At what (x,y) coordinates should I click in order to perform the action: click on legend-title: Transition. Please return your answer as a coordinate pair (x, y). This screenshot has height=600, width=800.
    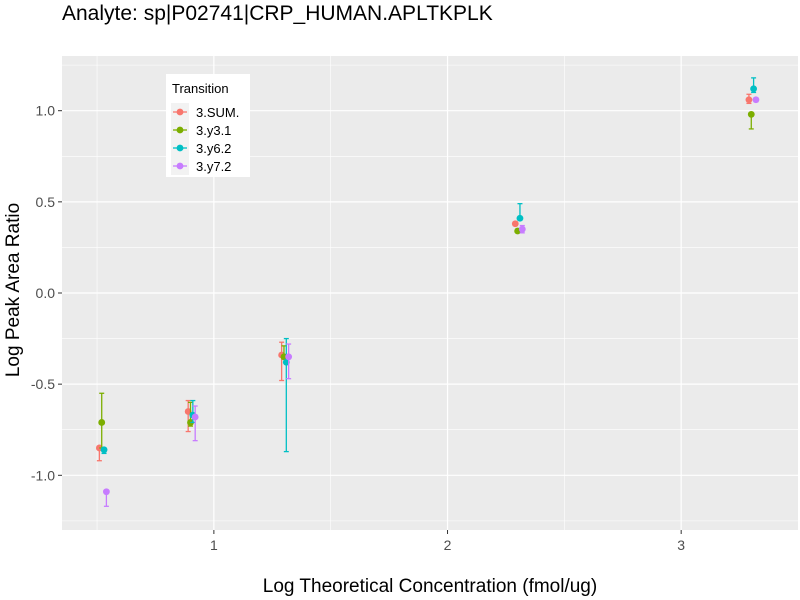
    Looking at the image, I should click on (200, 88).